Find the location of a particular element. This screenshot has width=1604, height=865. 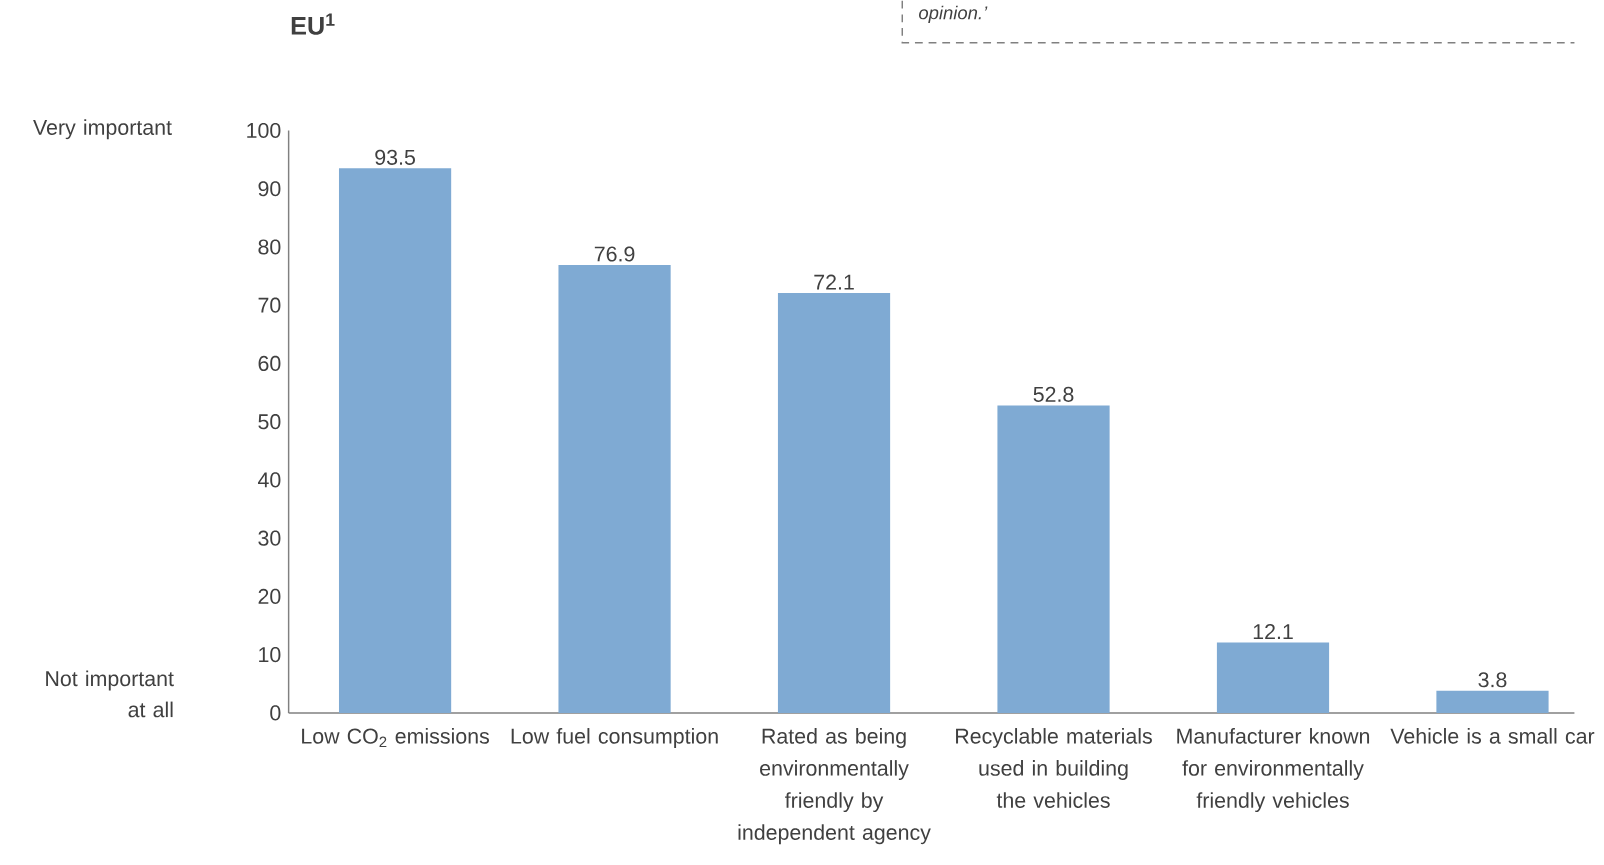

x-tick-label: Rated as being environmentally friendly by independent agency is located at coordinates (834, 786).